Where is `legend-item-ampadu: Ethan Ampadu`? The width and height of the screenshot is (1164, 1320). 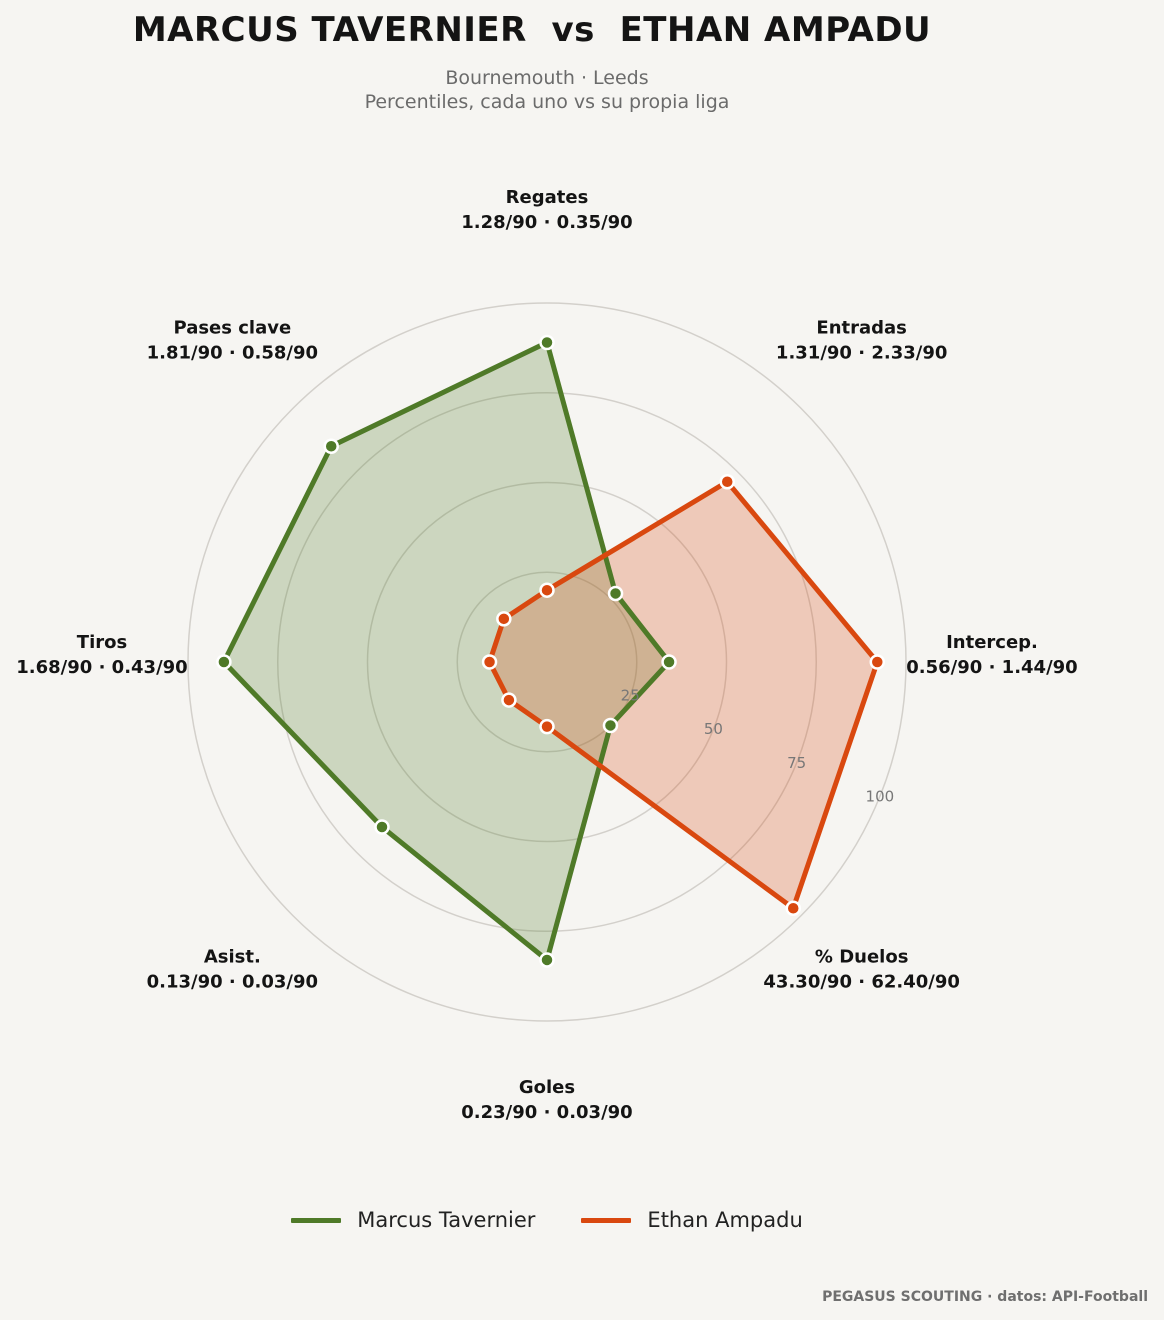
legend-item-ampadu: Ethan Ampadu is located at coordinates (692, 1220).